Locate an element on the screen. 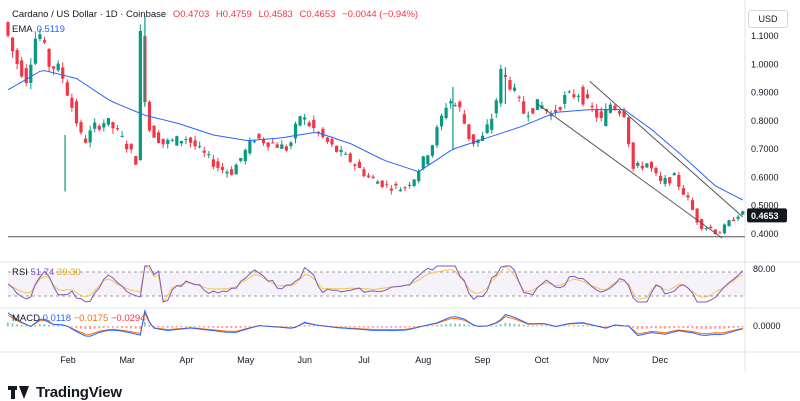 This screenshot has height=401, width=800. price-tick-label: 1.1000 is located at coordinates (765, 36).